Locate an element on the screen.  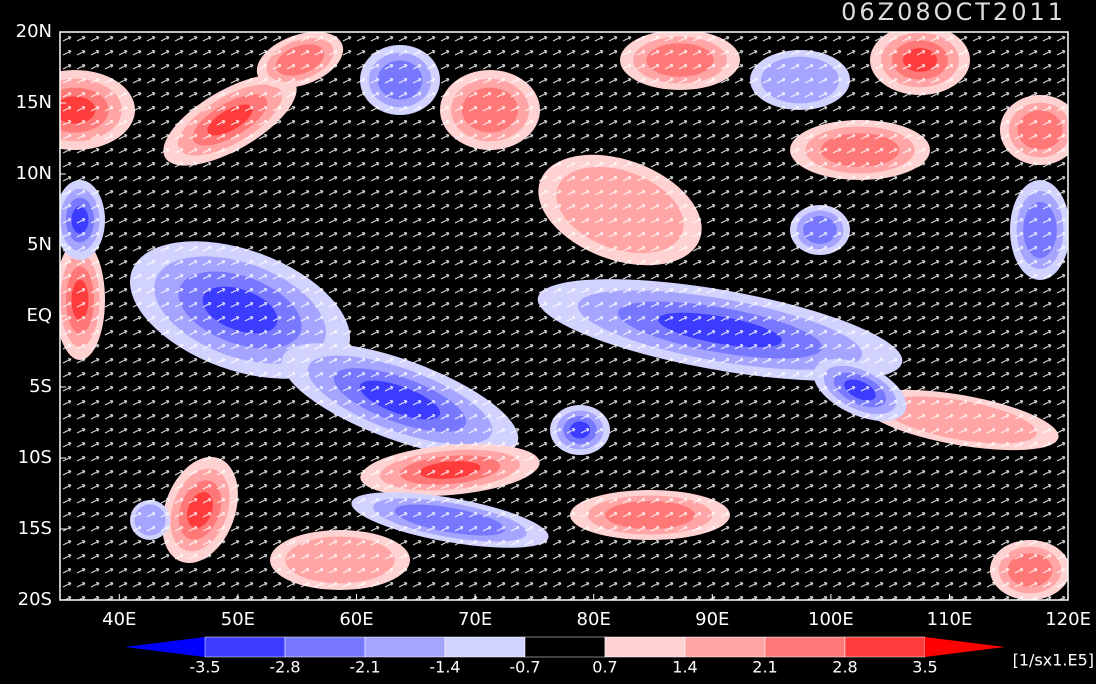
colorbar-label: -1.4 is located at coordinates (444, 667).